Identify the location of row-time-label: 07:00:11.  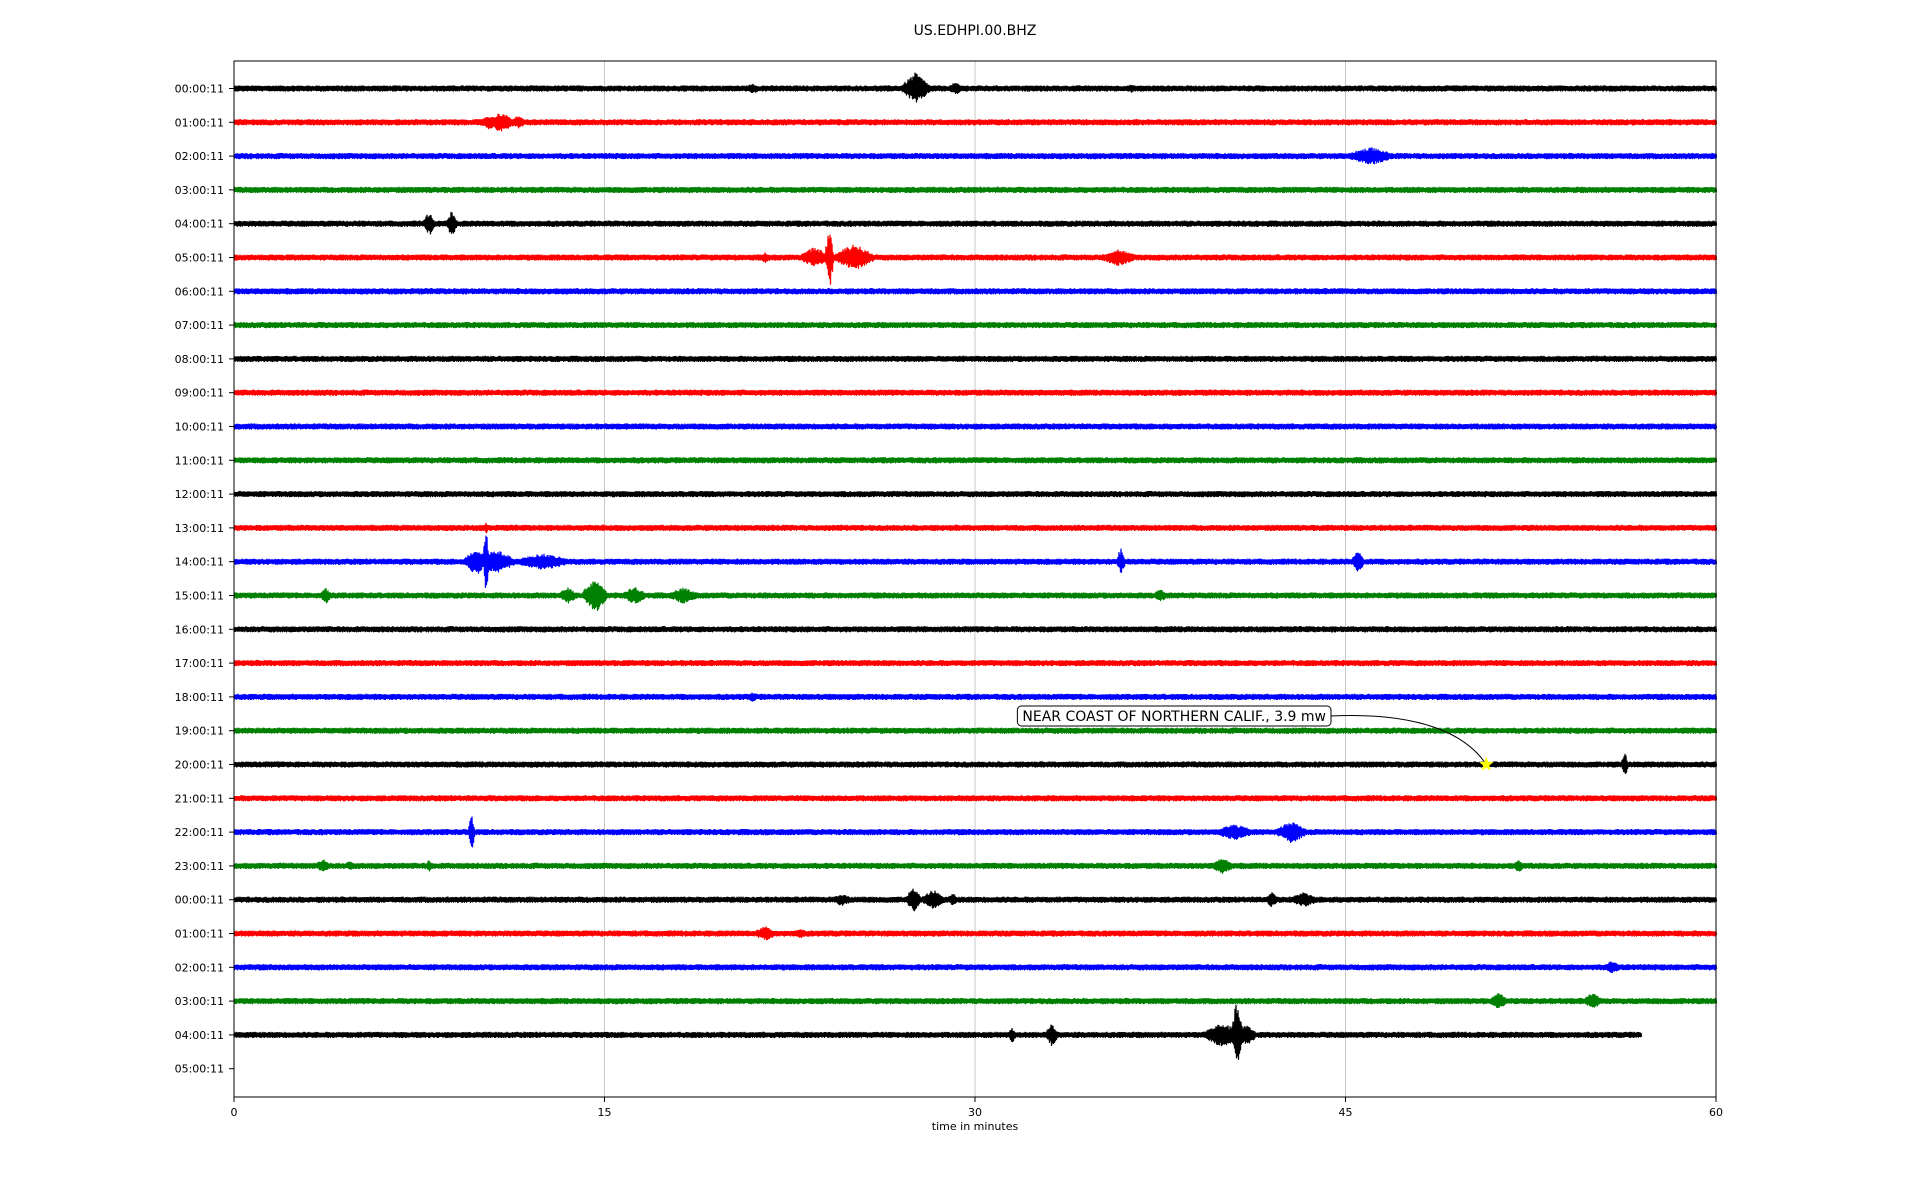
(199, 325).